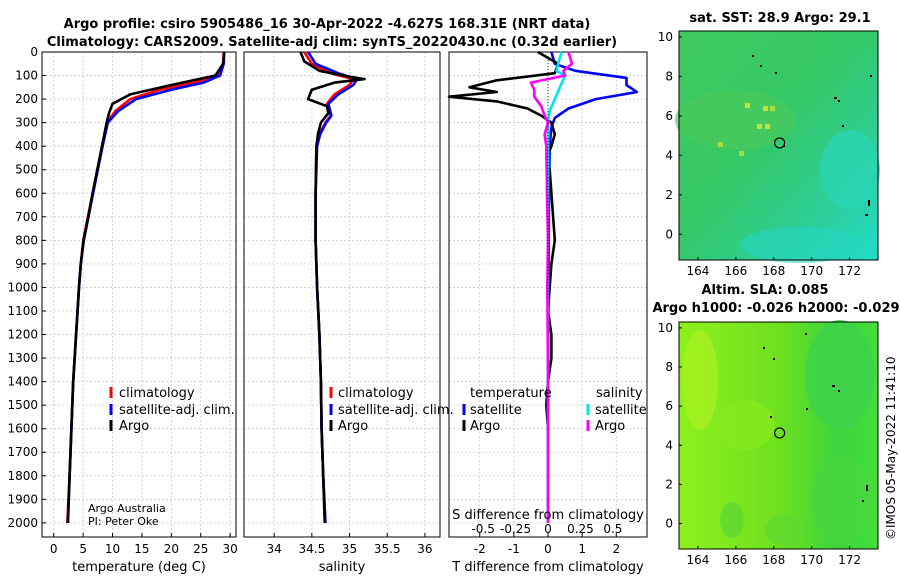 This screenshot has height=580, width=900. I want to click on sst-map-axes: 164 166 168 170 172 0 2 4 6 8 10, so click(768, 154).